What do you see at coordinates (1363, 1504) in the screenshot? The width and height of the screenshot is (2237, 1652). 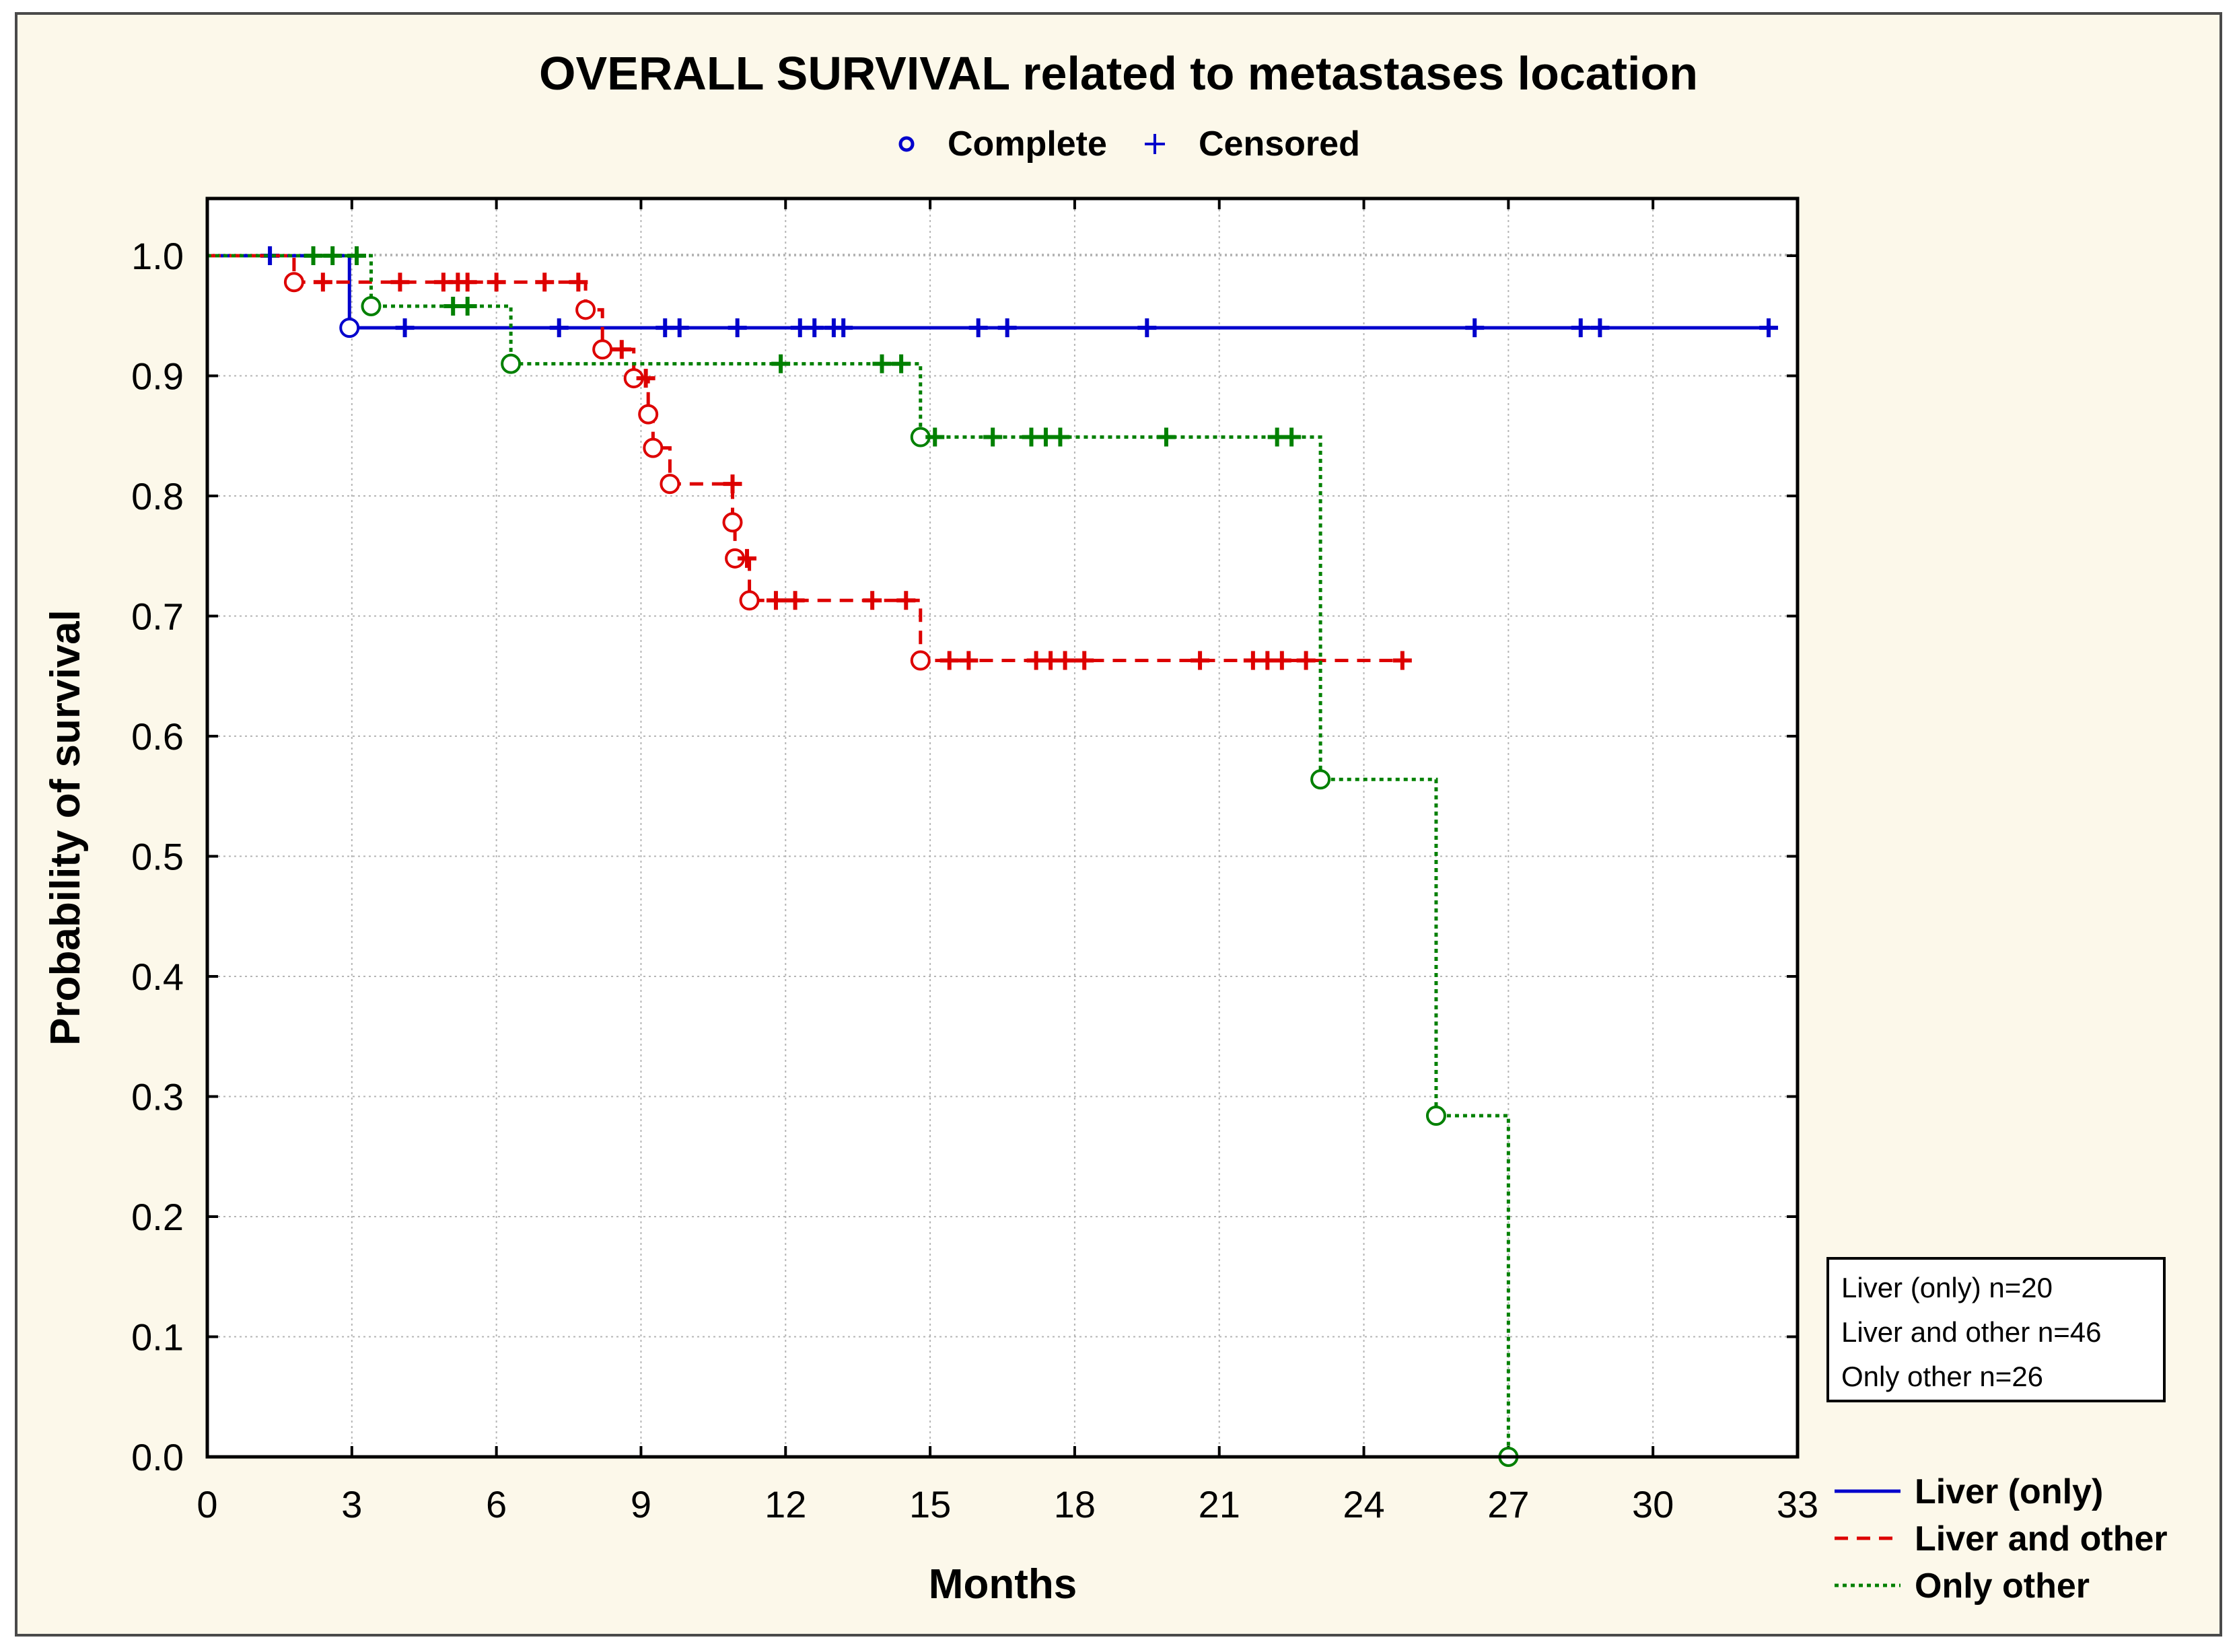 I see `x-tick-label: 24` at bounding box center [1363, 1504].